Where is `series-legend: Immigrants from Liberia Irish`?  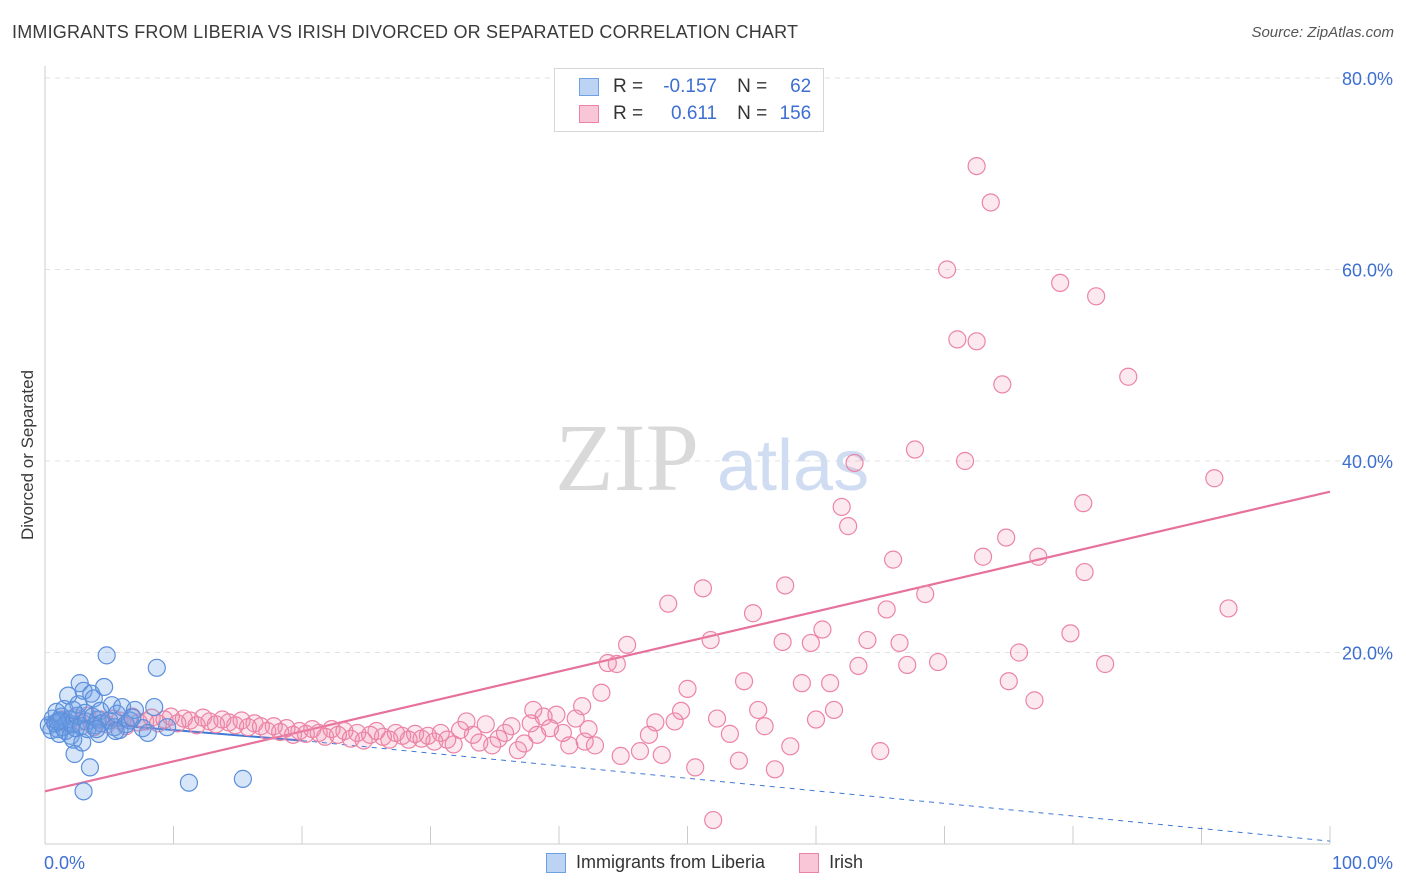
series-legend: Immigrants from Liberia Irish is located at coordinates (721, 862).